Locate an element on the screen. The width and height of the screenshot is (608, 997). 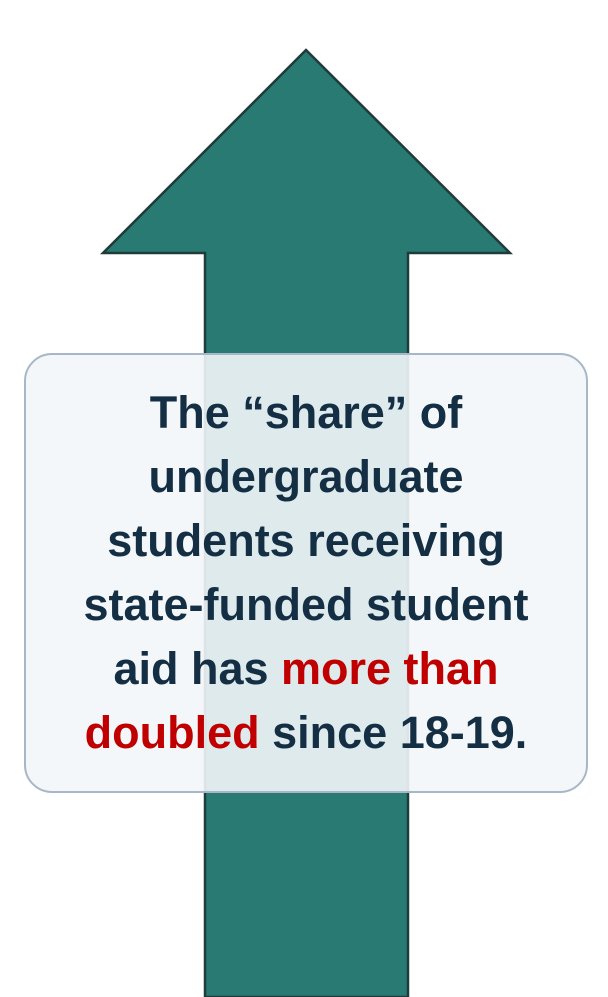
highlight-more-than: more than is located at coordinates (390, 668).